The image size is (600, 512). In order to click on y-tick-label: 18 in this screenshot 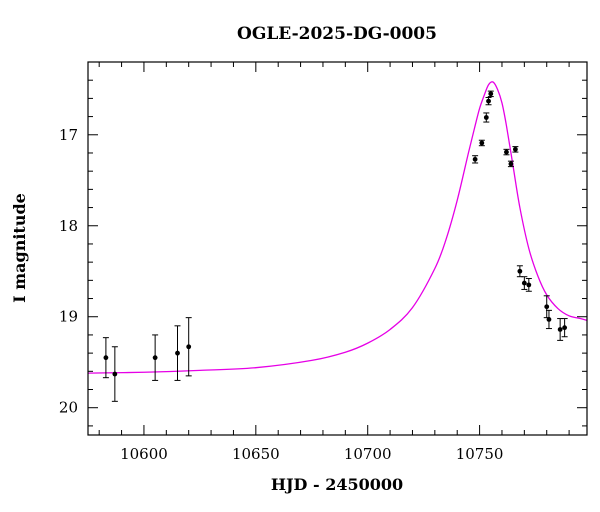, I will do `click(68, 226)`.